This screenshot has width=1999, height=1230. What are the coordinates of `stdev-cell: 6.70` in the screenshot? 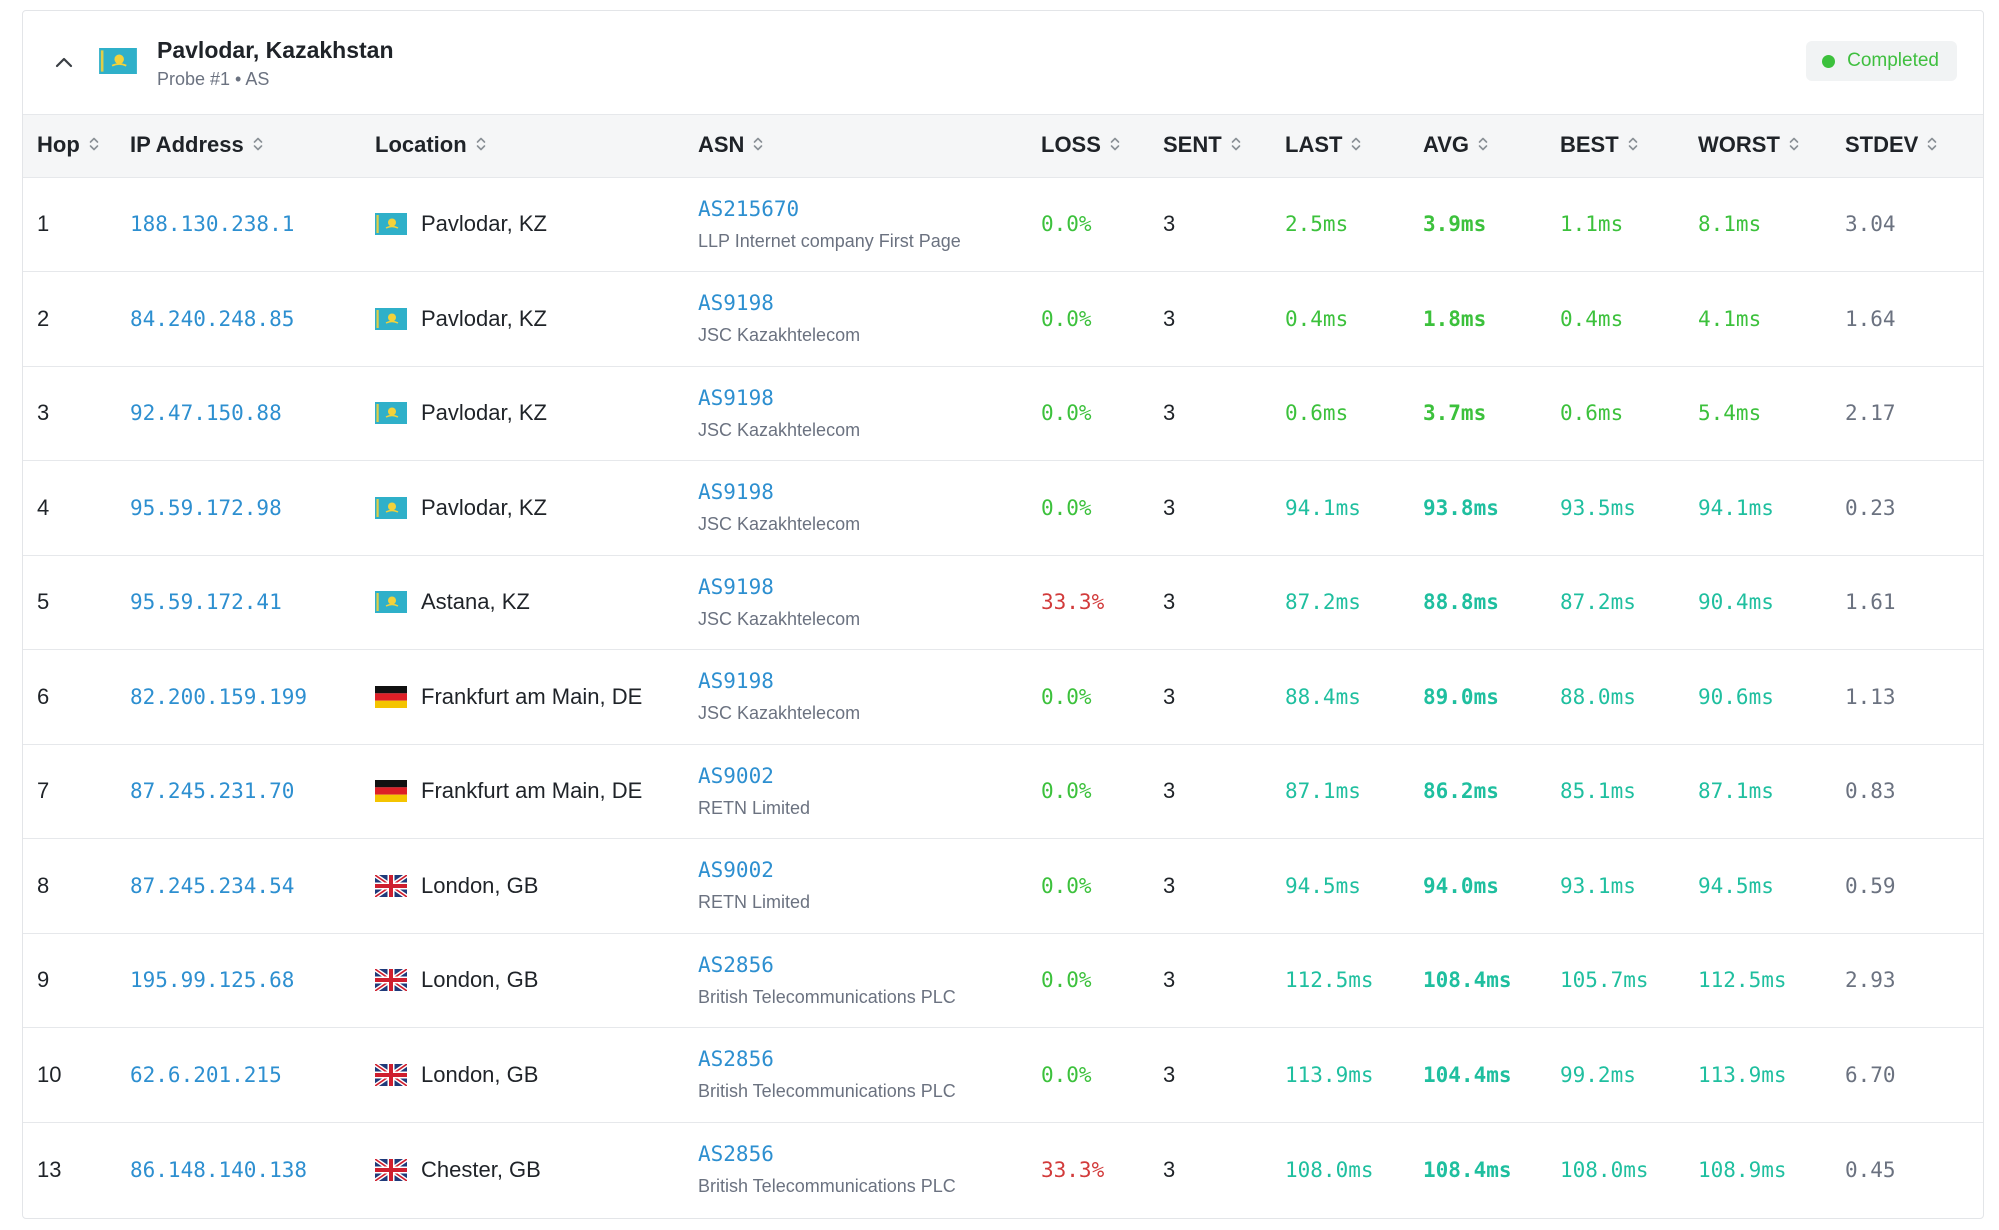 It's located at (1914, 1075).